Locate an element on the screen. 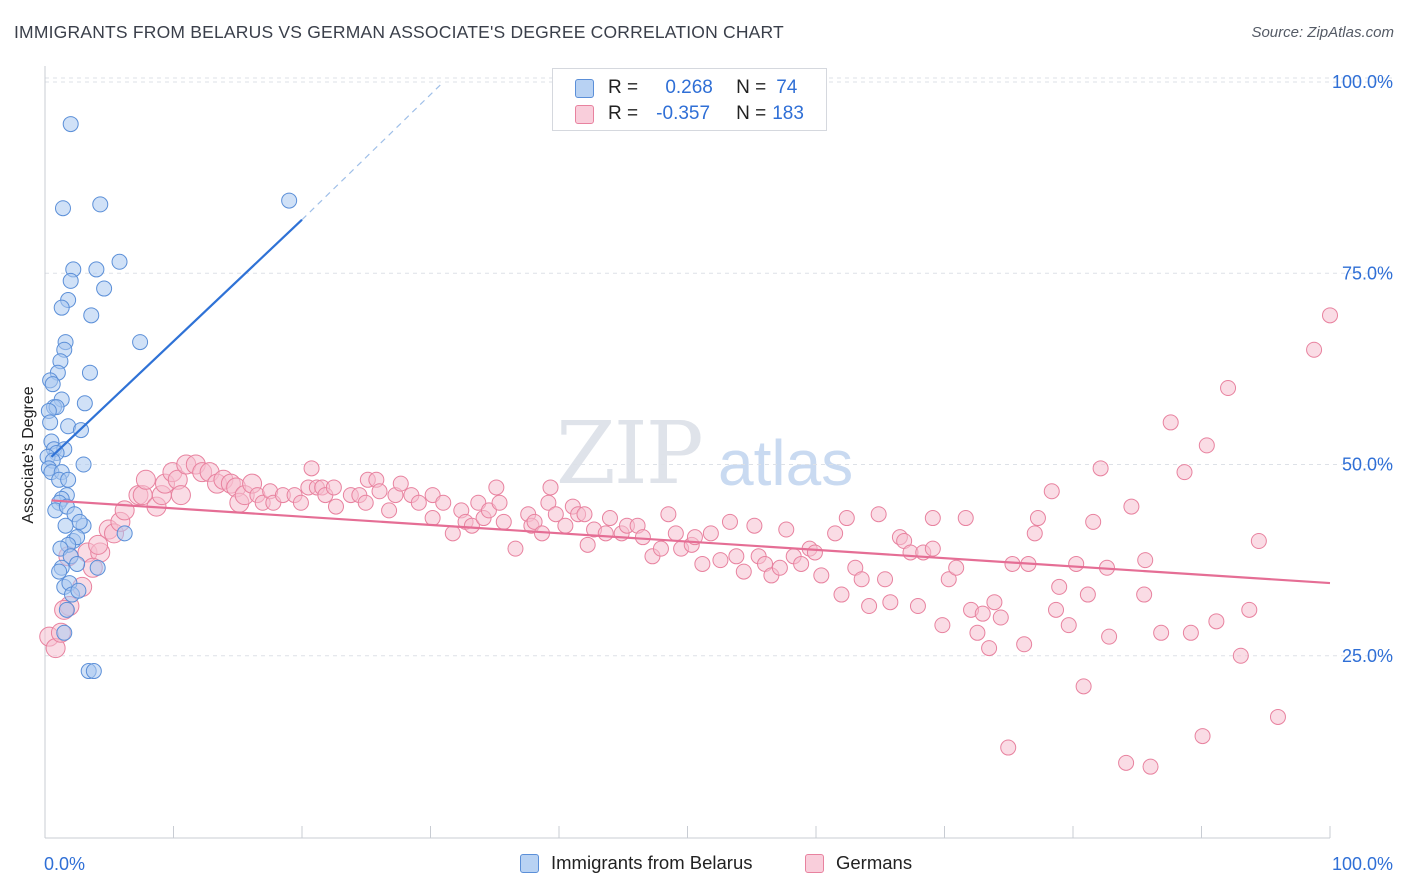  germans-trend-line is located at coordinates (691, 542).